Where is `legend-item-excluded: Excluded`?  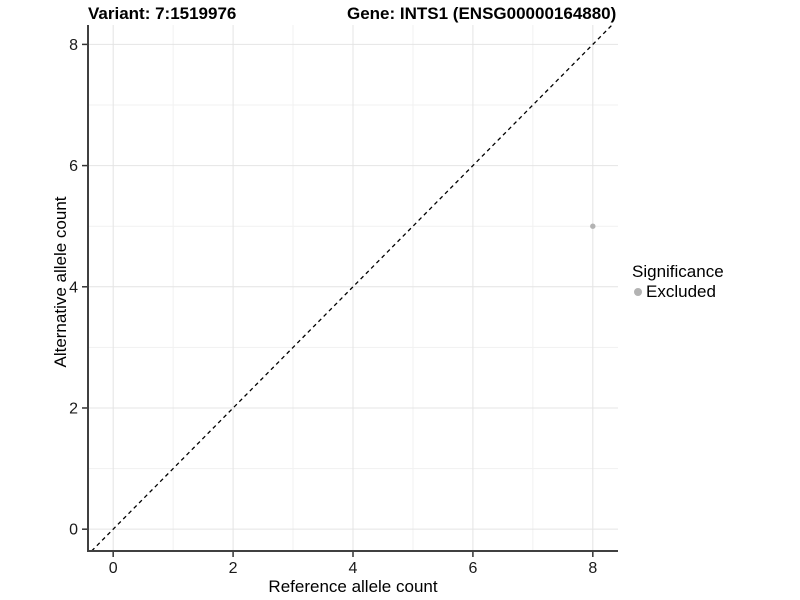
legend-item-excluded: Excluded is located at coordinates (678, 292).